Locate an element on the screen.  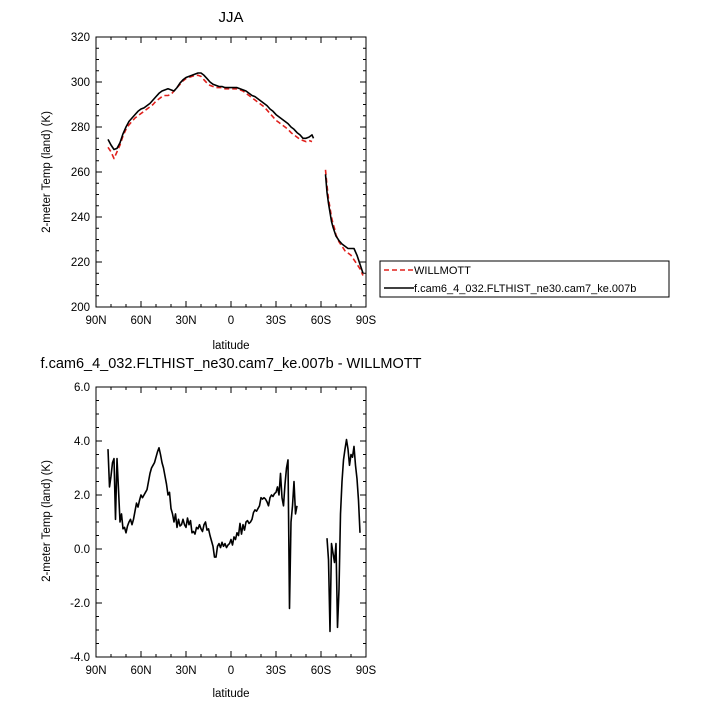
top-x-tick-label: 30N is located at coordinates (185, 321).